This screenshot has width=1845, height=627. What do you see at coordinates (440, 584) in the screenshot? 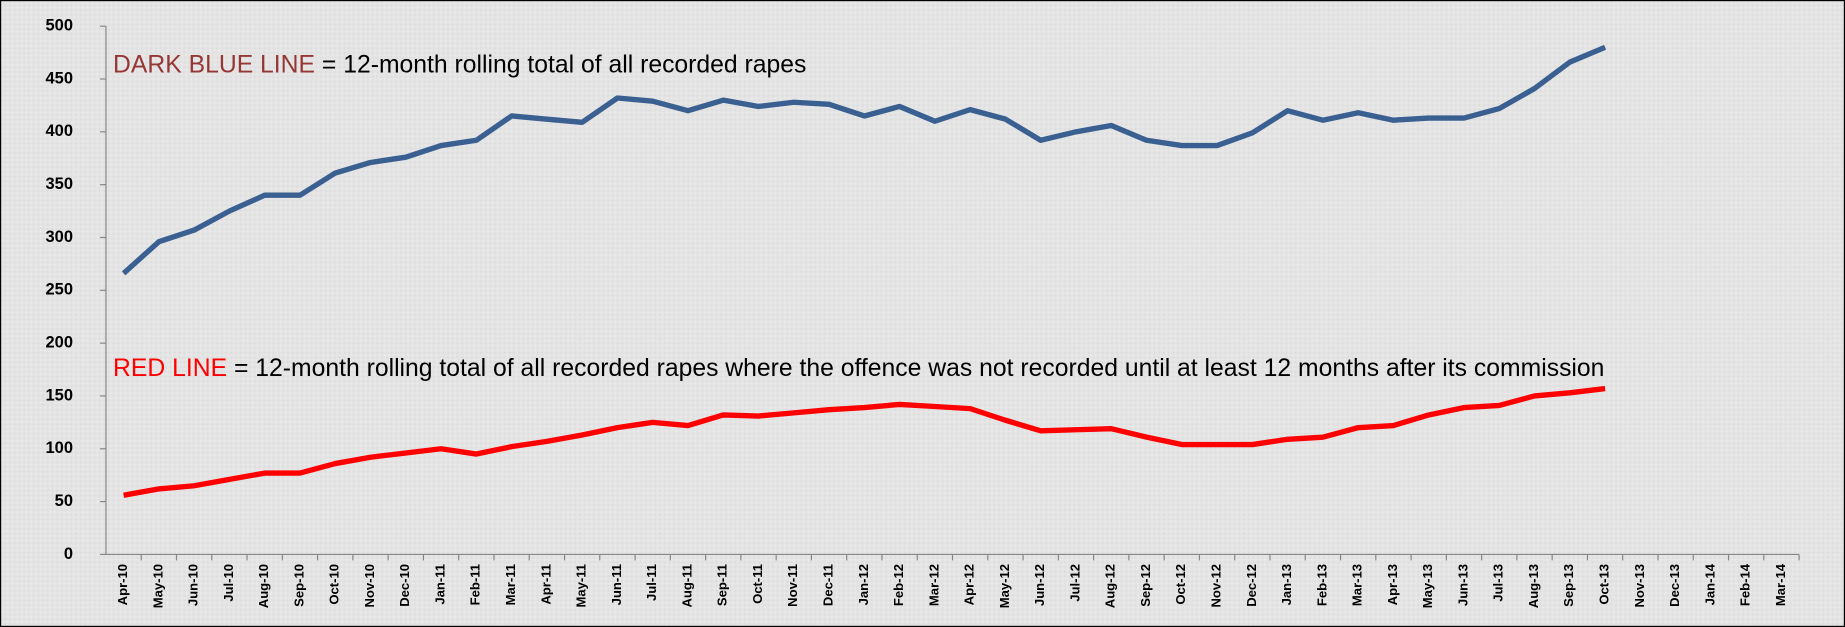
I see `x-tick-label: Jan-11` at bounding box center [440, 584].